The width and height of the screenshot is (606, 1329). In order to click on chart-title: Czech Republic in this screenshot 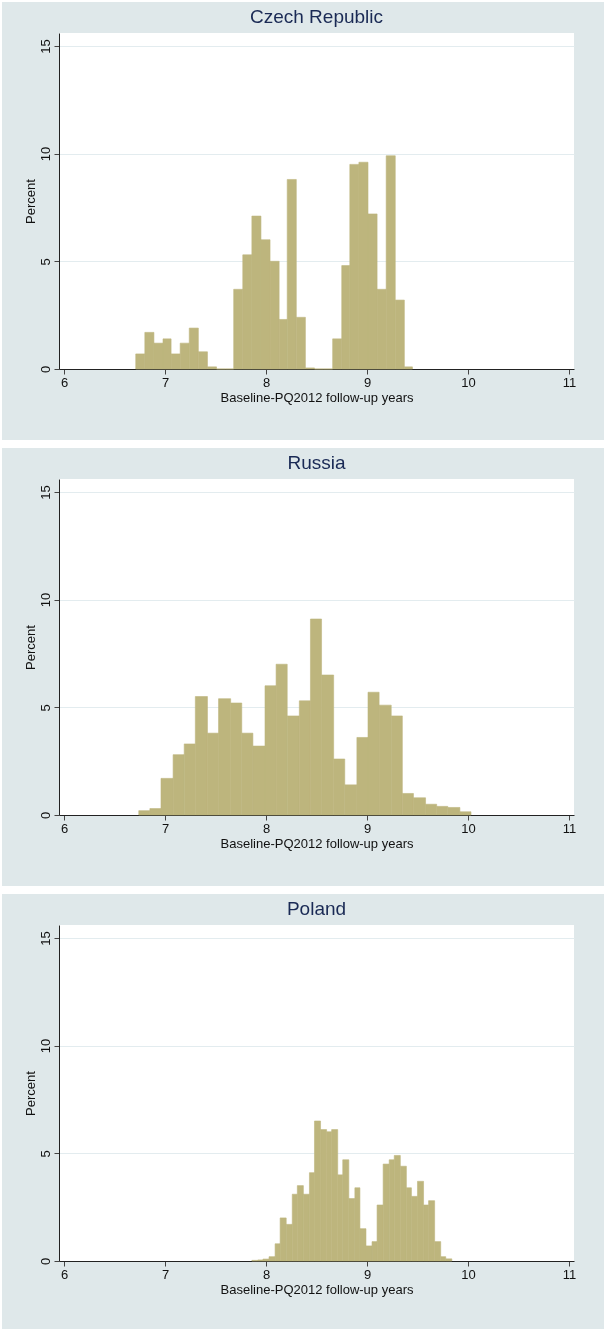, I will do `click(316, 16)`.